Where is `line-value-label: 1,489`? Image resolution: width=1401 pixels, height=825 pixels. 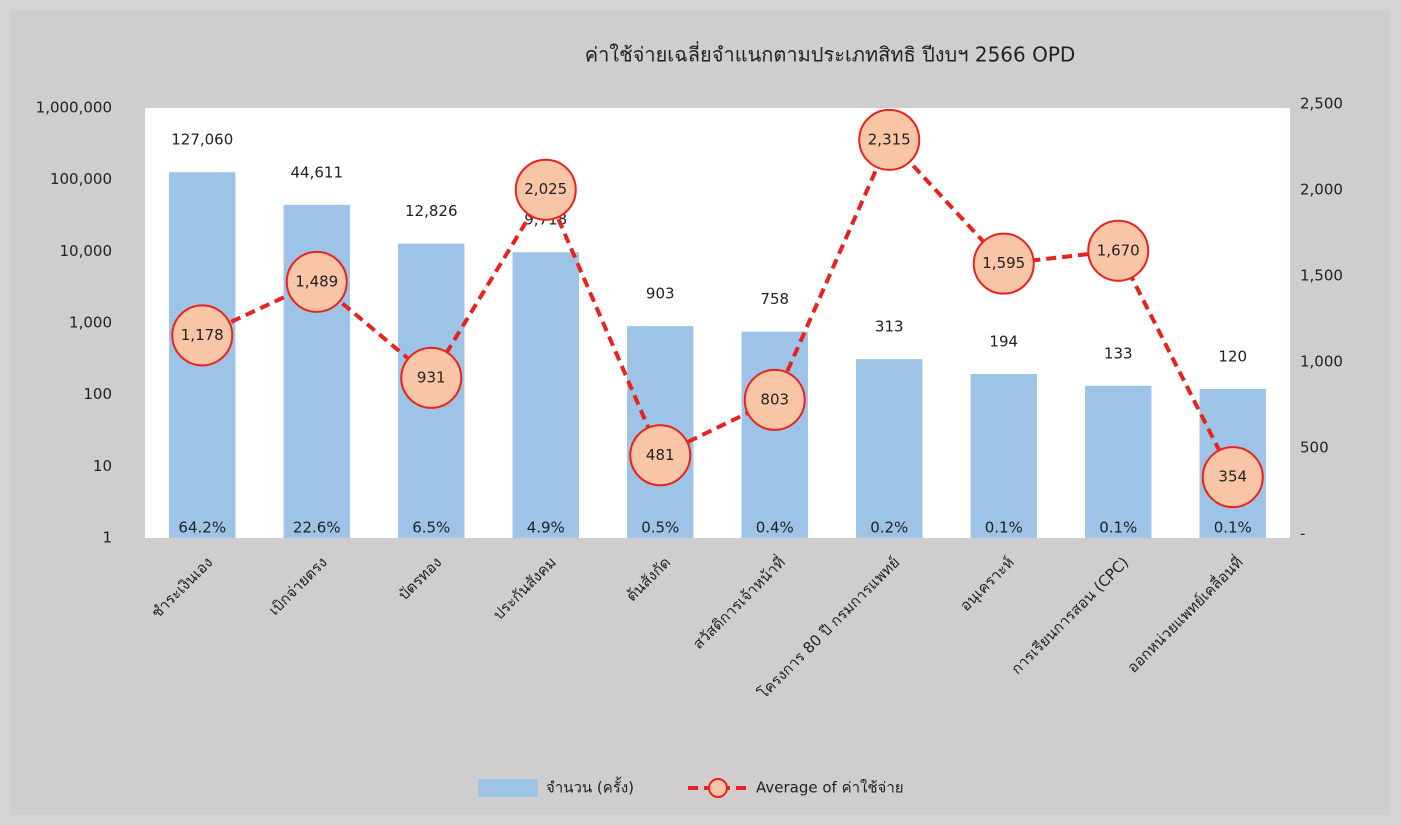 line-value-label: 1,489 is located at coordinates (316, 281).